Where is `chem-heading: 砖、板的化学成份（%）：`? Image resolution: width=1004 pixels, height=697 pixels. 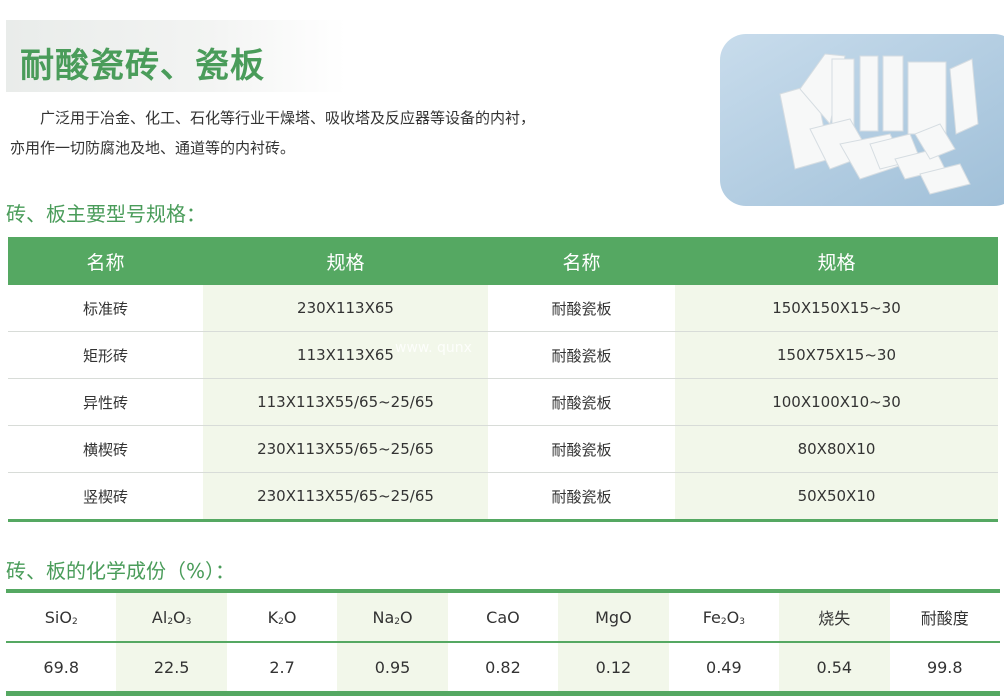
chem-heading: 砖、板的化学成份（%）： is located at coordinates (121, 571).